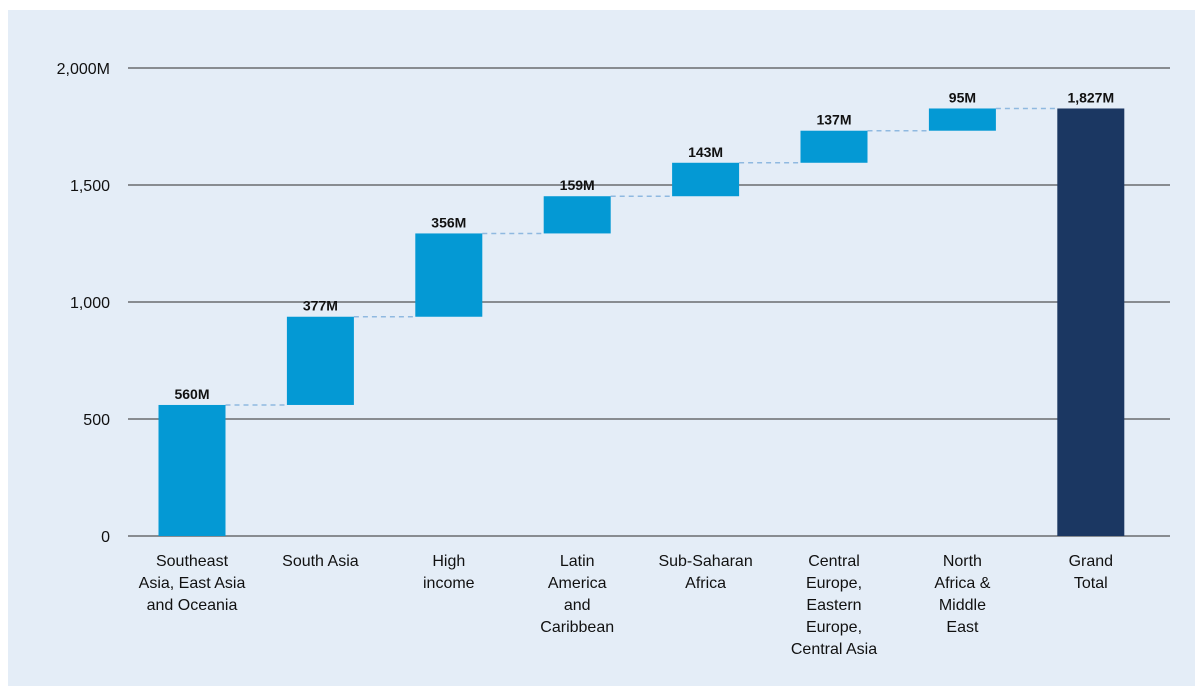 The height and width of the screenshot is (694, 1203). What do you see at coordinates (191, 394) in the screenshot?
I see `data-label: 560M` at bounding box center [191, 394].